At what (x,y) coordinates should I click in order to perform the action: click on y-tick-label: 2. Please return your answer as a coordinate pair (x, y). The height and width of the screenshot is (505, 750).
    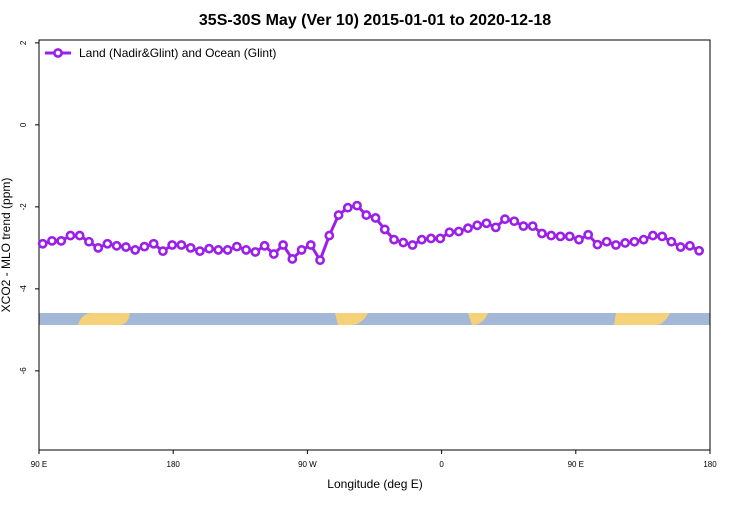
    Looking at the image, I should click on (23, 42).